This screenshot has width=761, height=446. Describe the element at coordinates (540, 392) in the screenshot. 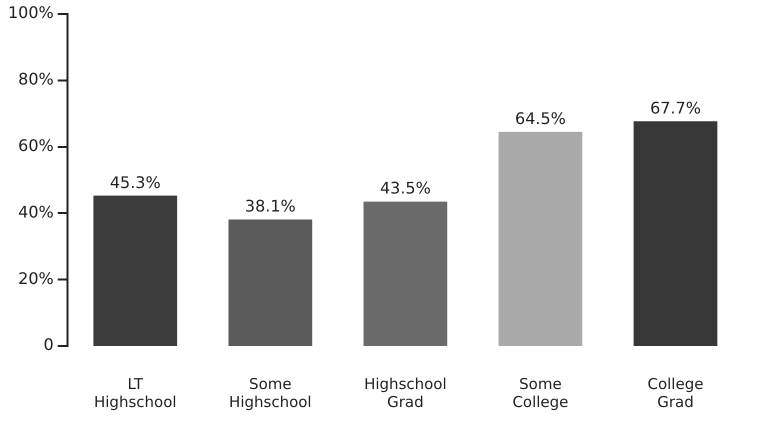

I see `x-tick-label: Some College` at that location.